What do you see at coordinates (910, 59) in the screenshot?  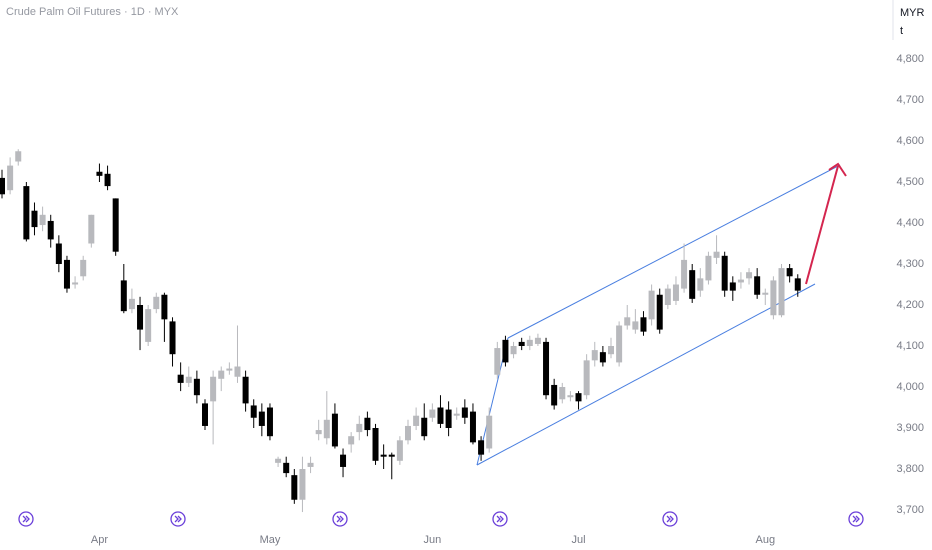 I see `y-tick-label: 4,800` at bounding box center [910, 59].